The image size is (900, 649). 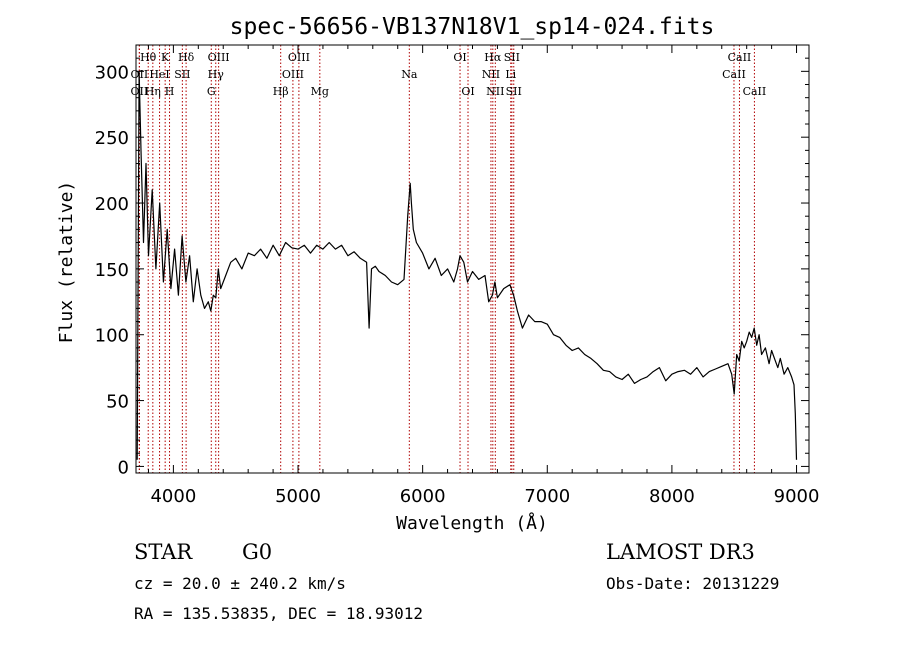 I want to click on coordinates-info: RA = 135.53835, DEC = 18.93012, so click(x=278, y=613).